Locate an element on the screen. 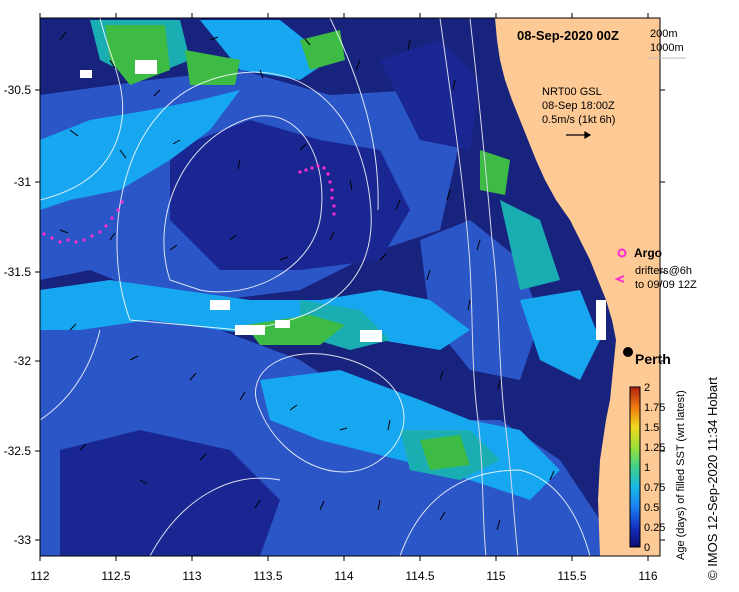 This screenshot has height=592, width=739. lon-tick-label: 116 is located at coordinates (647, 576).